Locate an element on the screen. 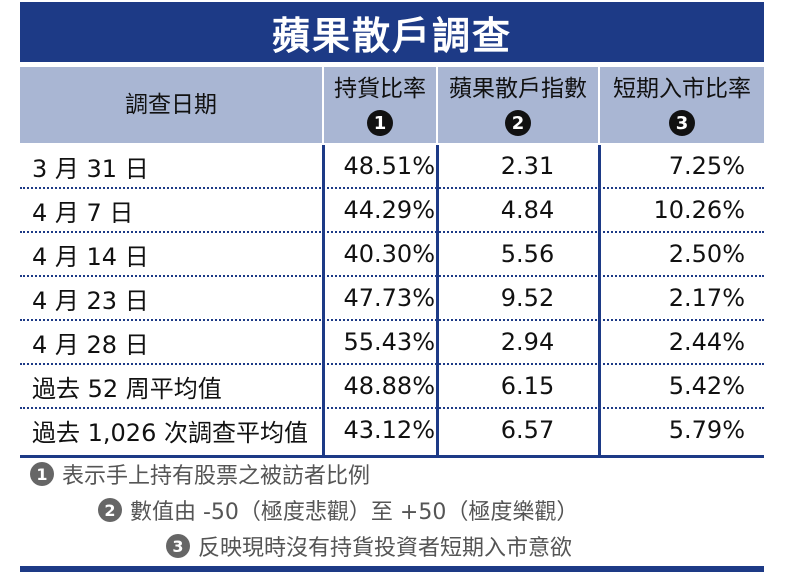 The image size is (787, 574). table-title-text: 蘋果散戶調查 is located at coordinates (391, 35).